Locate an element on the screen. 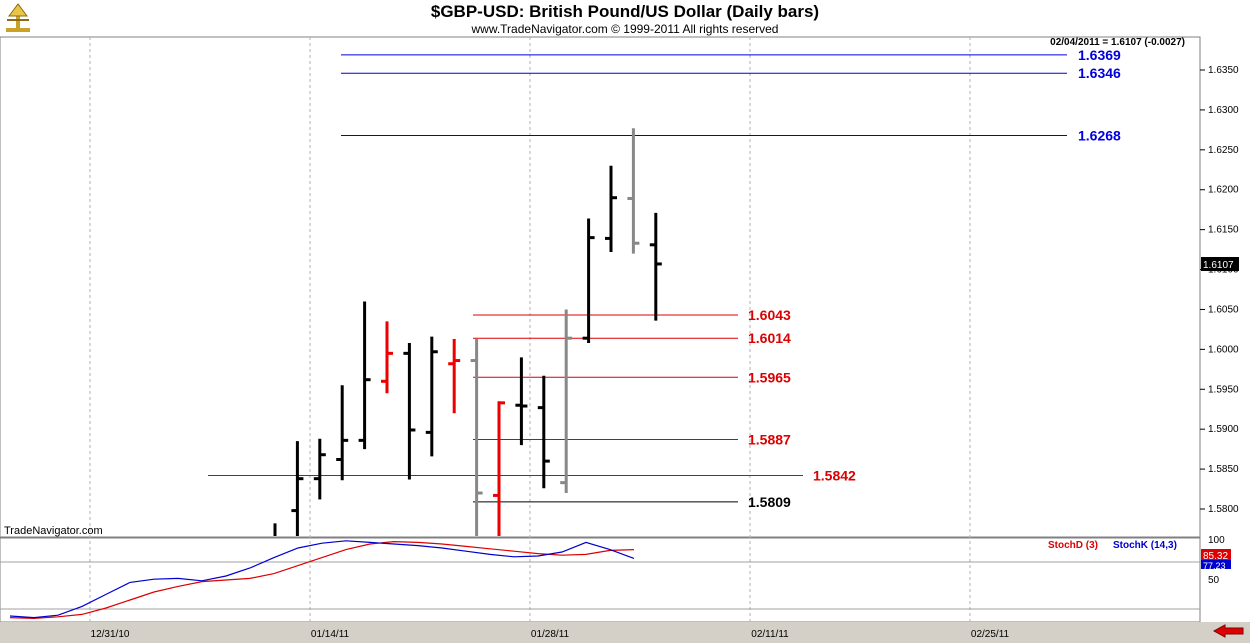  stochk-line is located at coordinates (322, 579).